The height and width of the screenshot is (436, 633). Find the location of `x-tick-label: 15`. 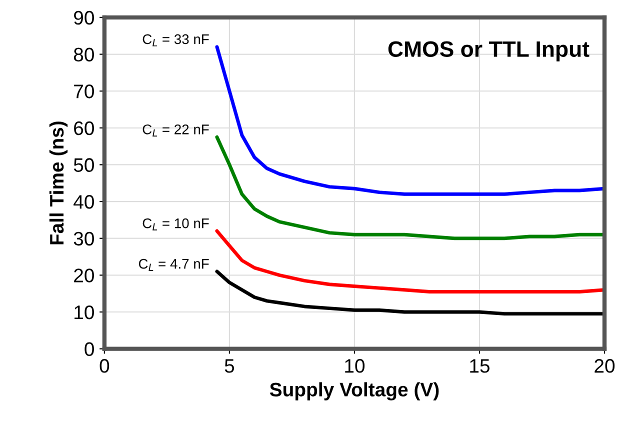

x-tick-label: 15 is located at coordinates (480, 366).